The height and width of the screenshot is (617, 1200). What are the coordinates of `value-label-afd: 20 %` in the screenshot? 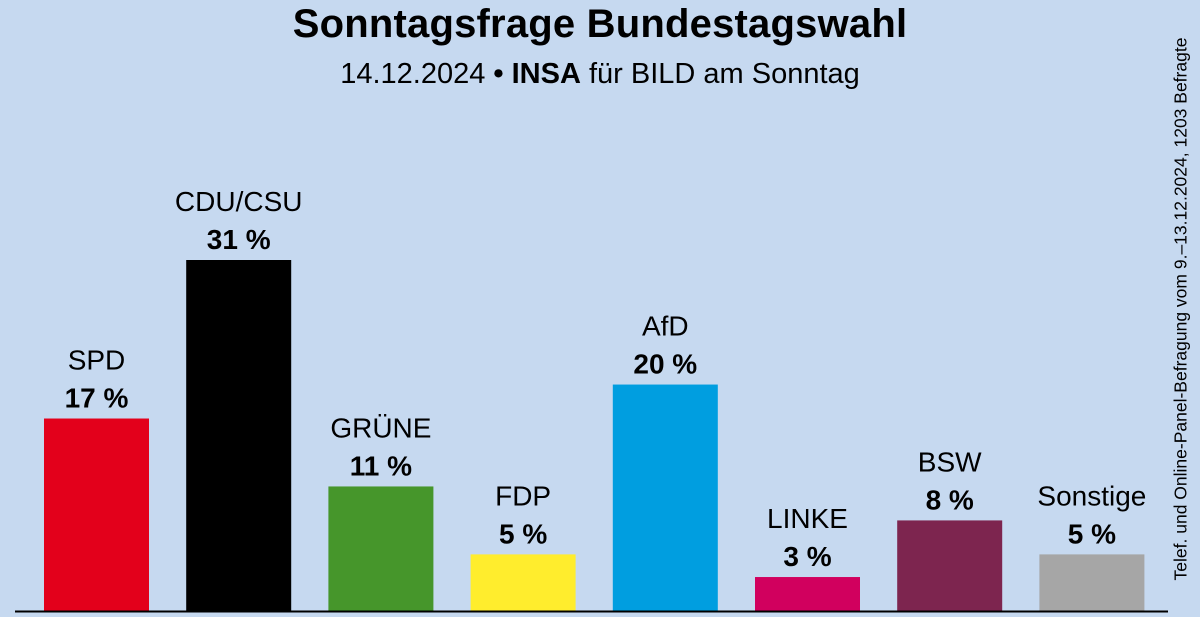 It's located at (665, 364).